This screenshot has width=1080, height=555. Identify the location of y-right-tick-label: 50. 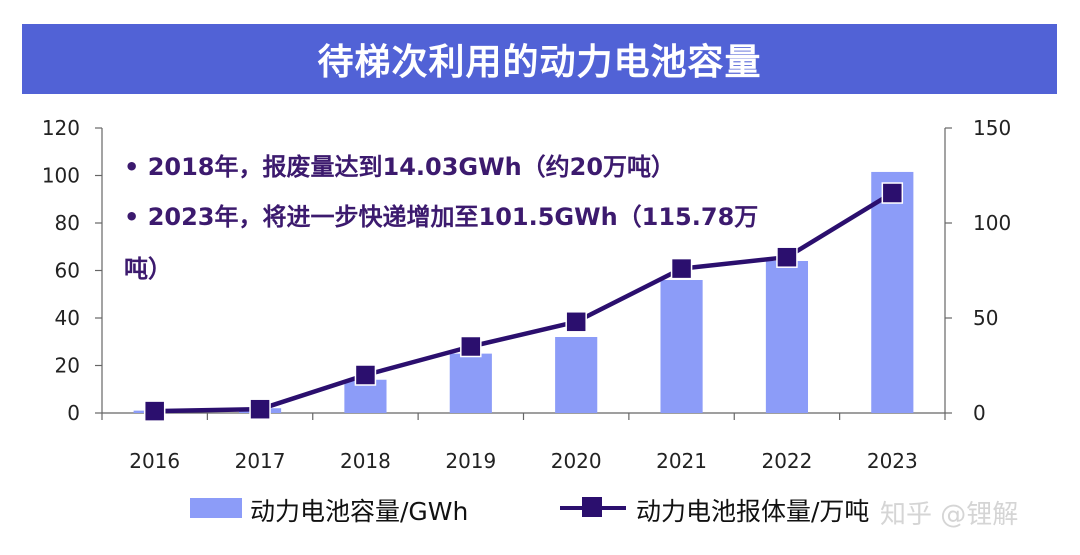
(985, 318).